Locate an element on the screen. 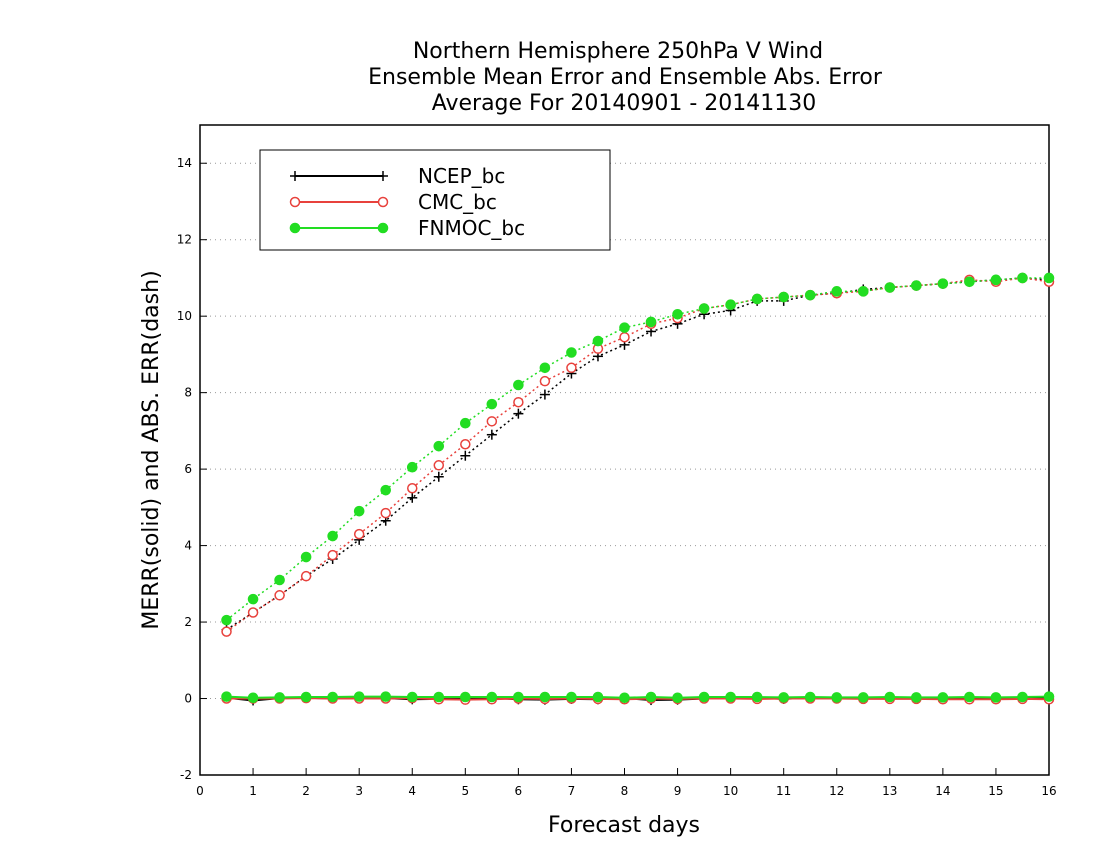 This screenshot has height=850, width=1100. merr-line-fnmoc-bc is located at coordinates (638, 697).